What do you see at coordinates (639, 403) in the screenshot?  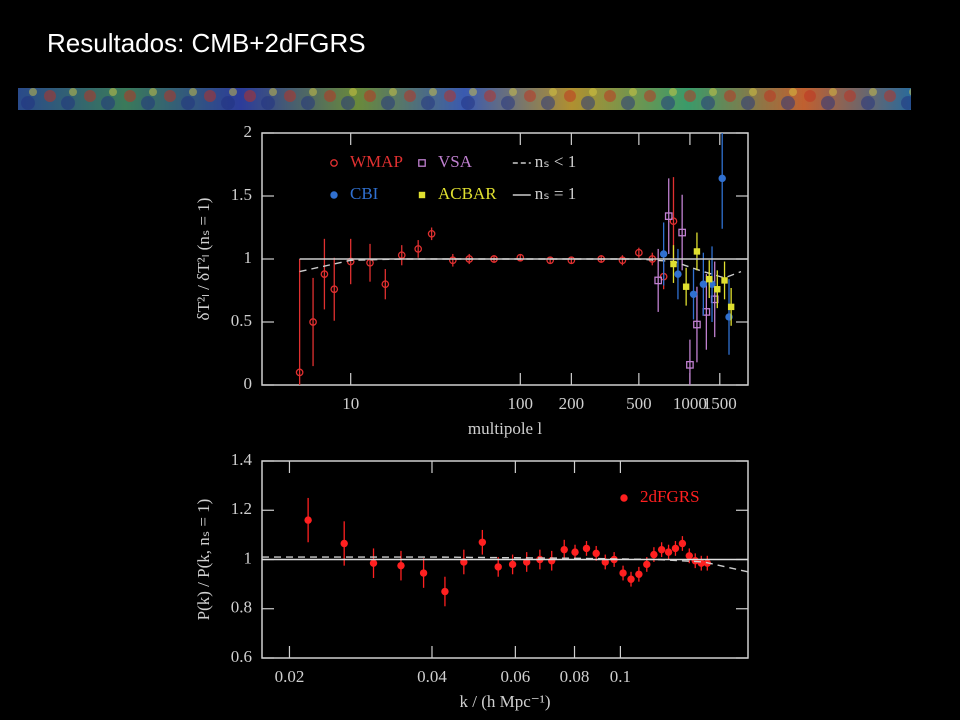 I see `x-tick-label: 500` at bounding box center [639, 403].